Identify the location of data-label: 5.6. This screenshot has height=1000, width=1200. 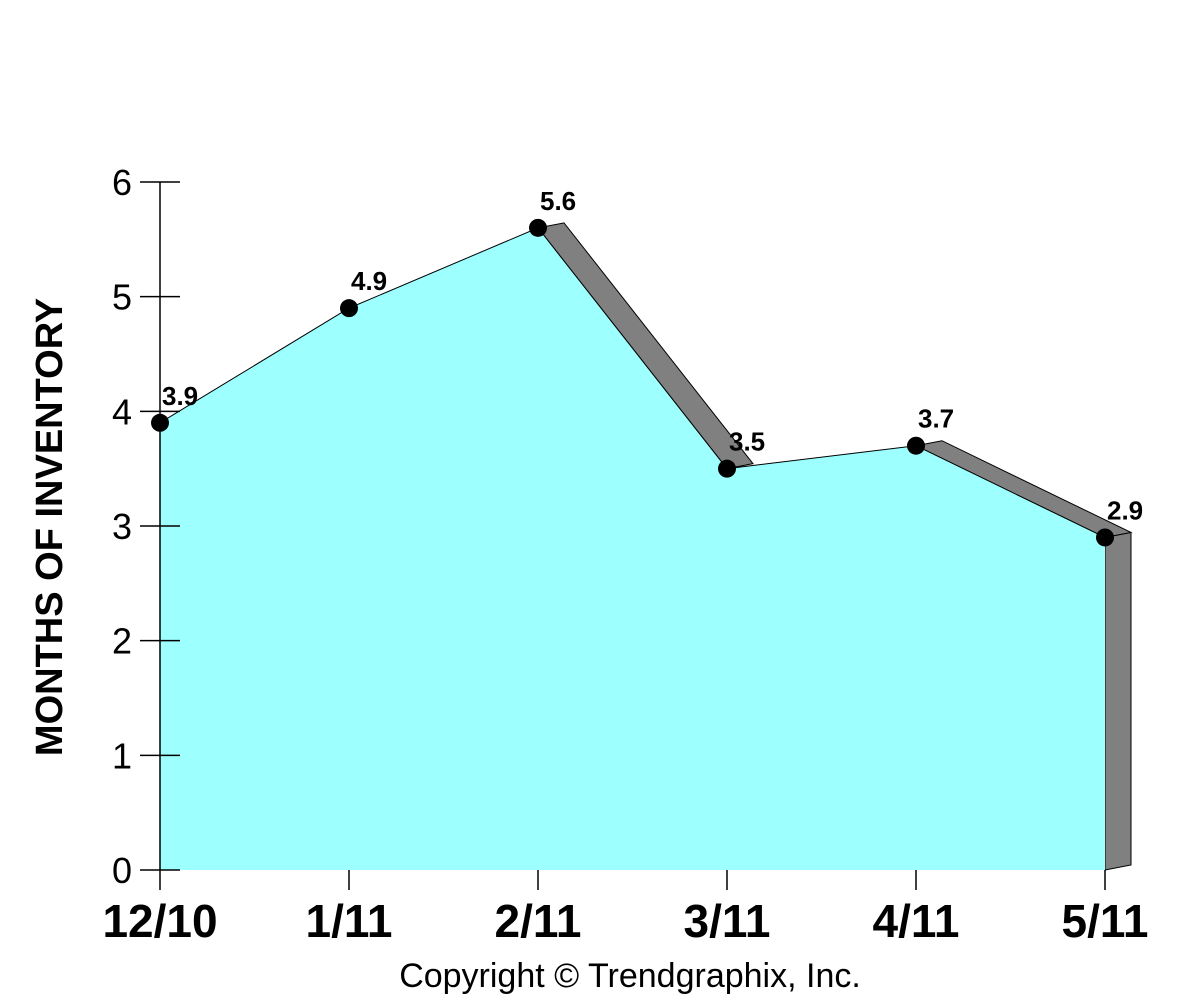
(558, 201).